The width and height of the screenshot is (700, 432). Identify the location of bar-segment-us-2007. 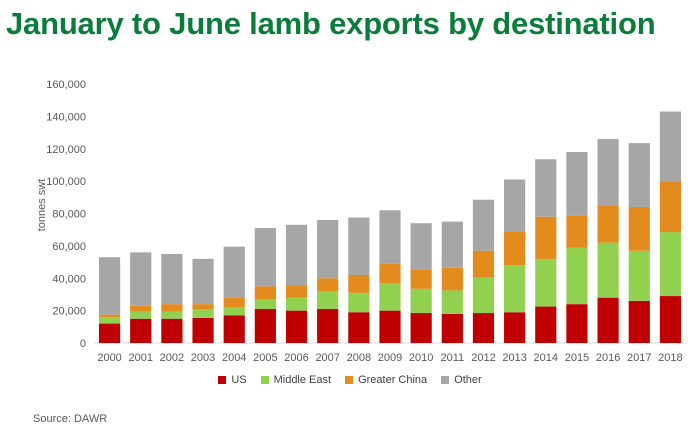
(328, 326).